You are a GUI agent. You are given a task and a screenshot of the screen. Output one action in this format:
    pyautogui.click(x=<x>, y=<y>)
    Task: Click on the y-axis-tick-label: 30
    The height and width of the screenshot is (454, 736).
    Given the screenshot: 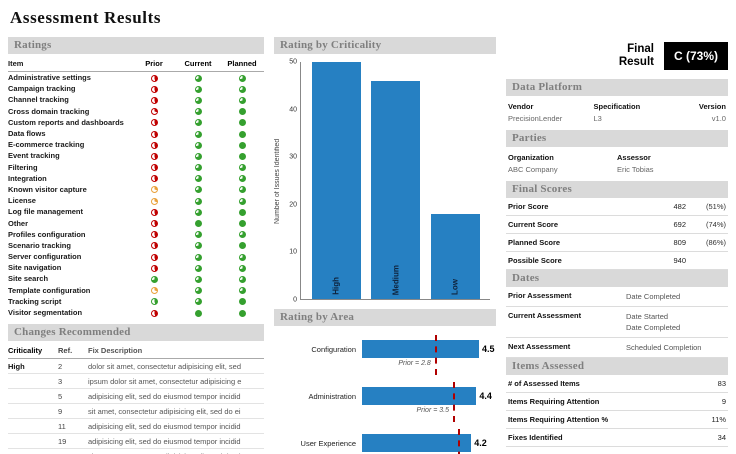 What is the action you would take?
    pyautogui.click(x=293, y=157)
    